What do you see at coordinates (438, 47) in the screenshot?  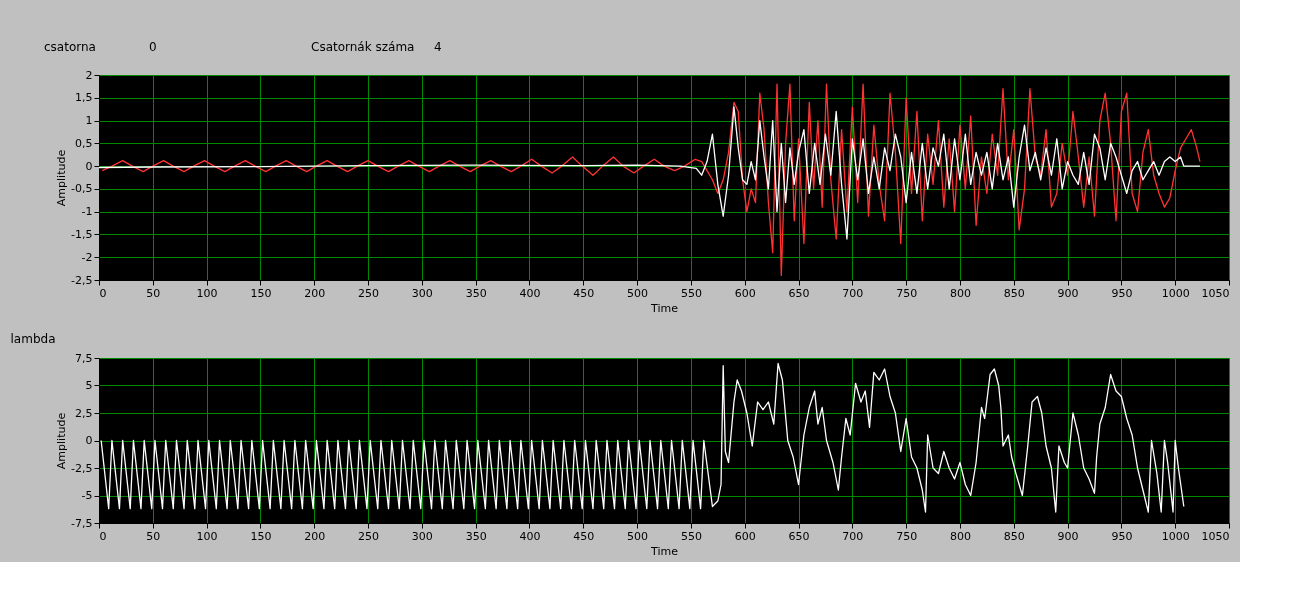 I see `text: 4` at bounding box center [438, 47].